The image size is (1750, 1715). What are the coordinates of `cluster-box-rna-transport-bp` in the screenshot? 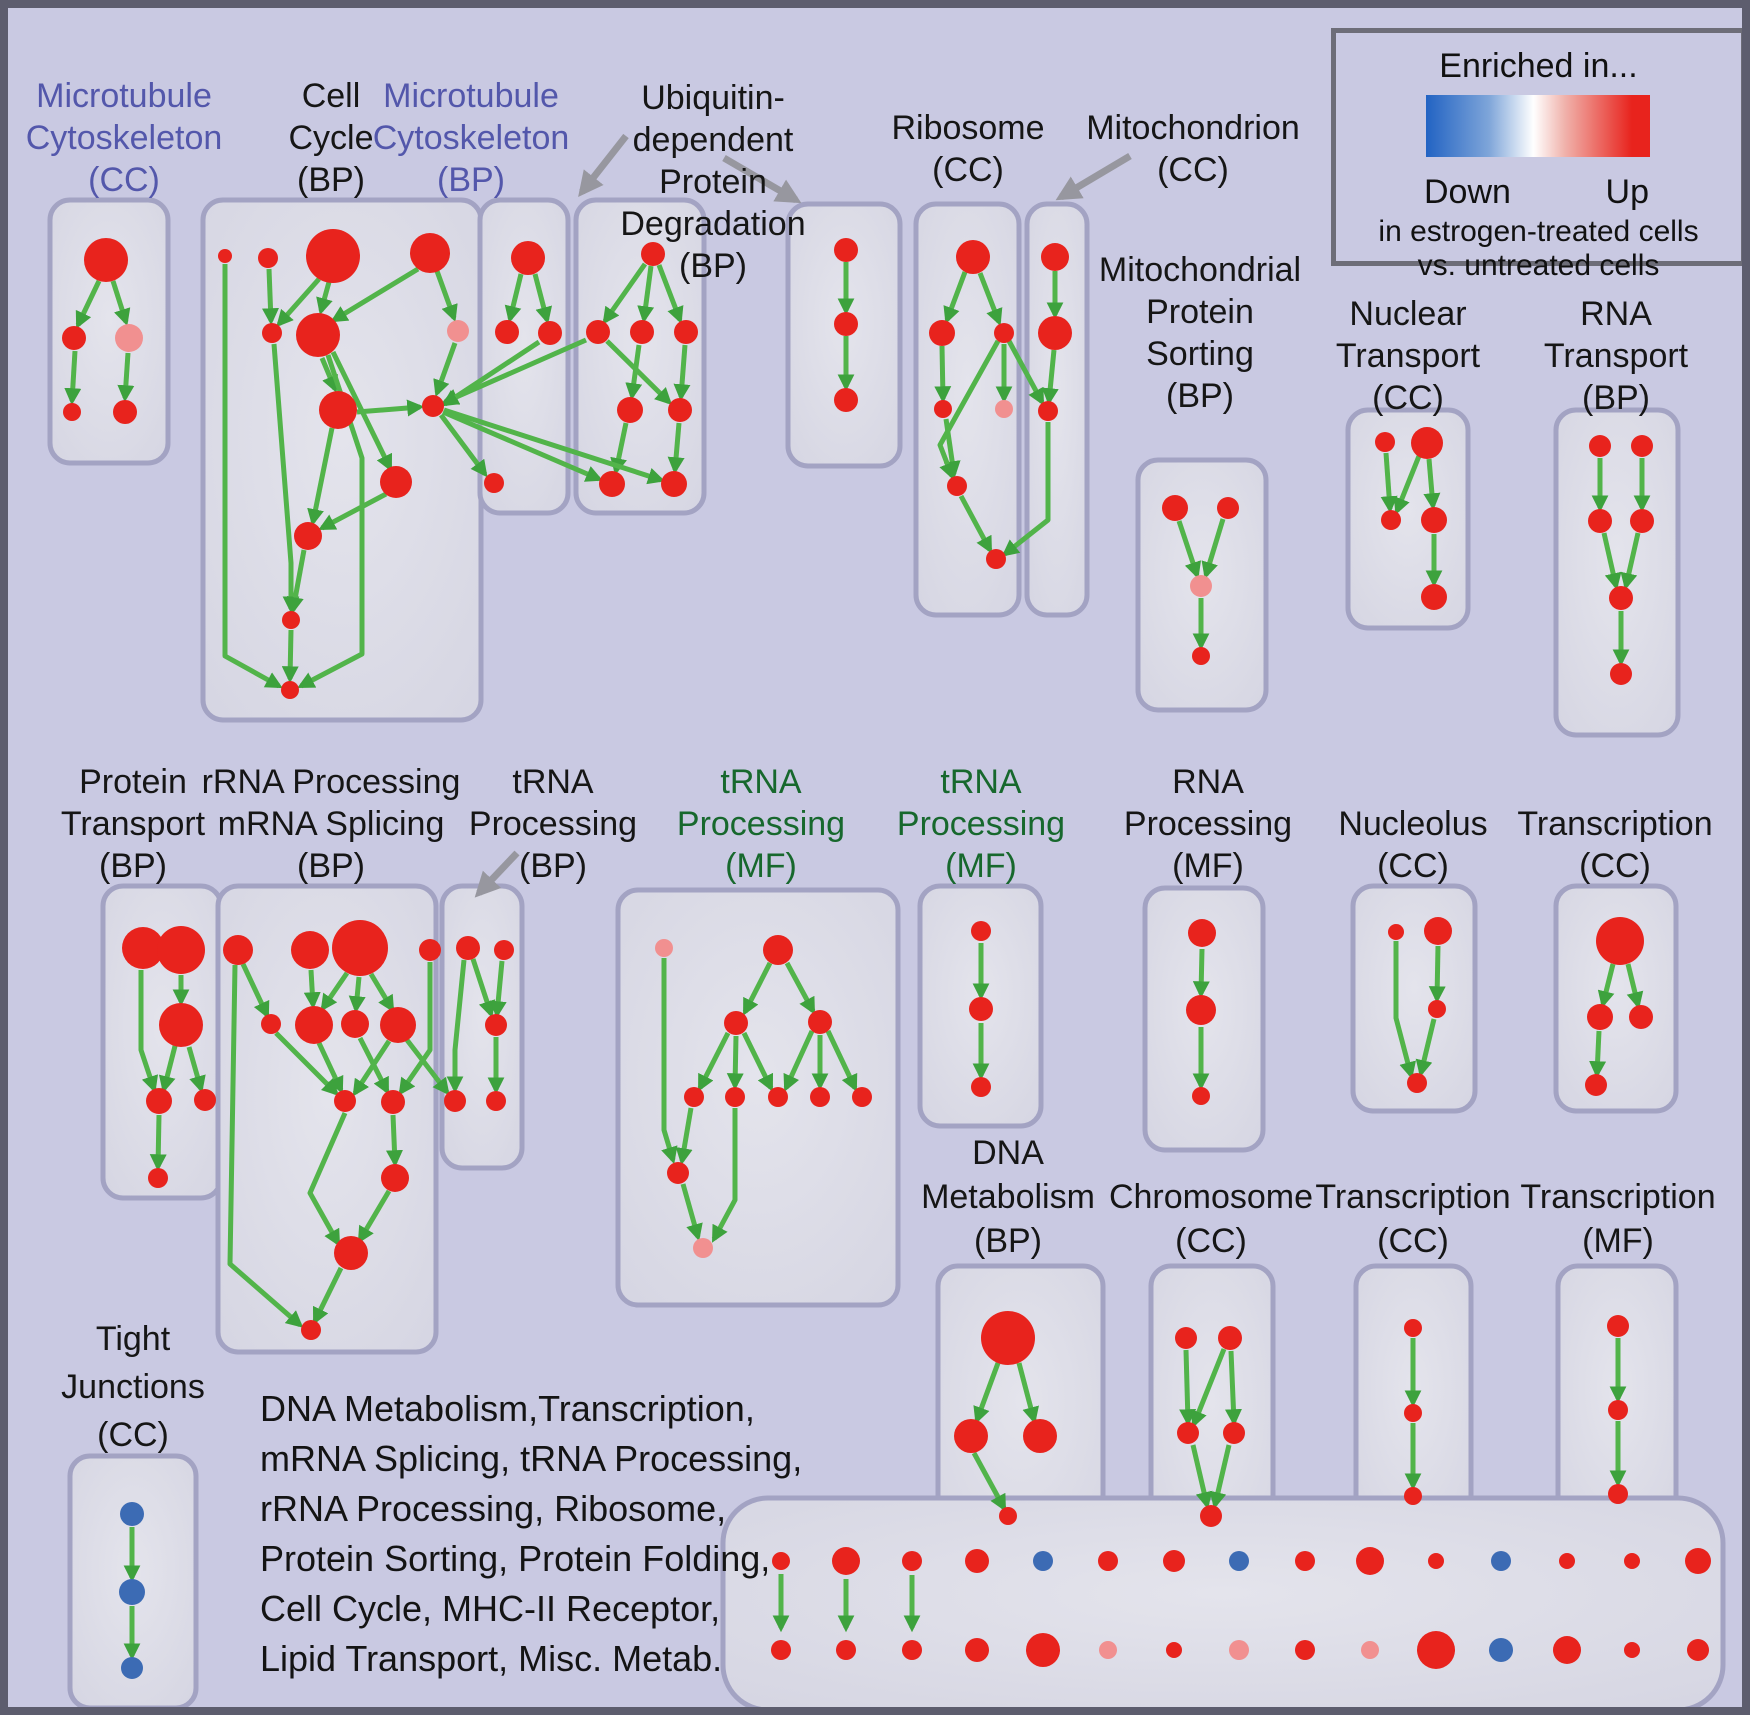 It's located at (1617, 572).